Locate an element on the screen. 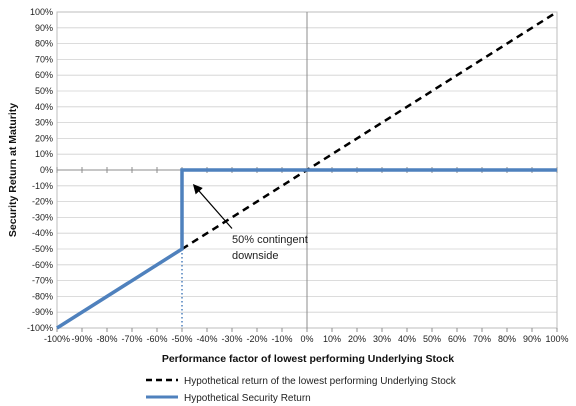 The width and height of the screenshot is (576, 406). annotation: 50% contingent downside is located at coordinates (250, 222).